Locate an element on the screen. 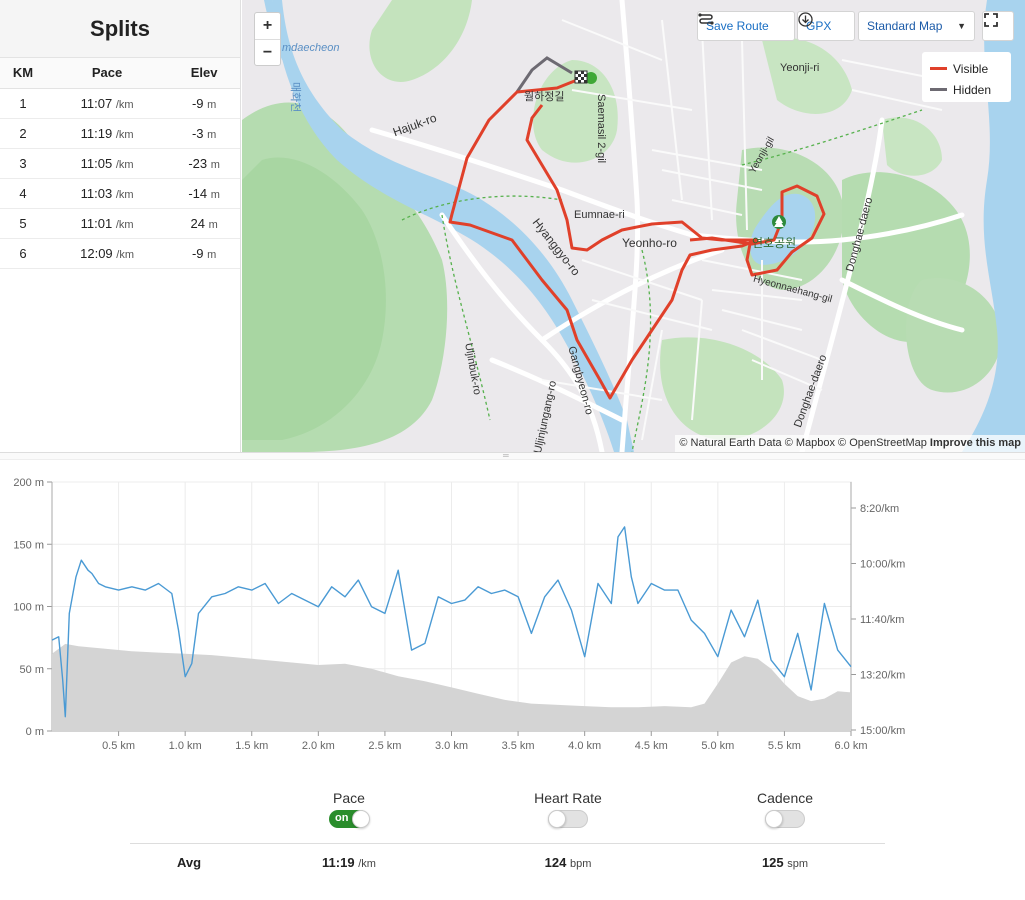 This screenshot has width=1025, height=900. split-km: 5 is located at coordinates (23, 223).